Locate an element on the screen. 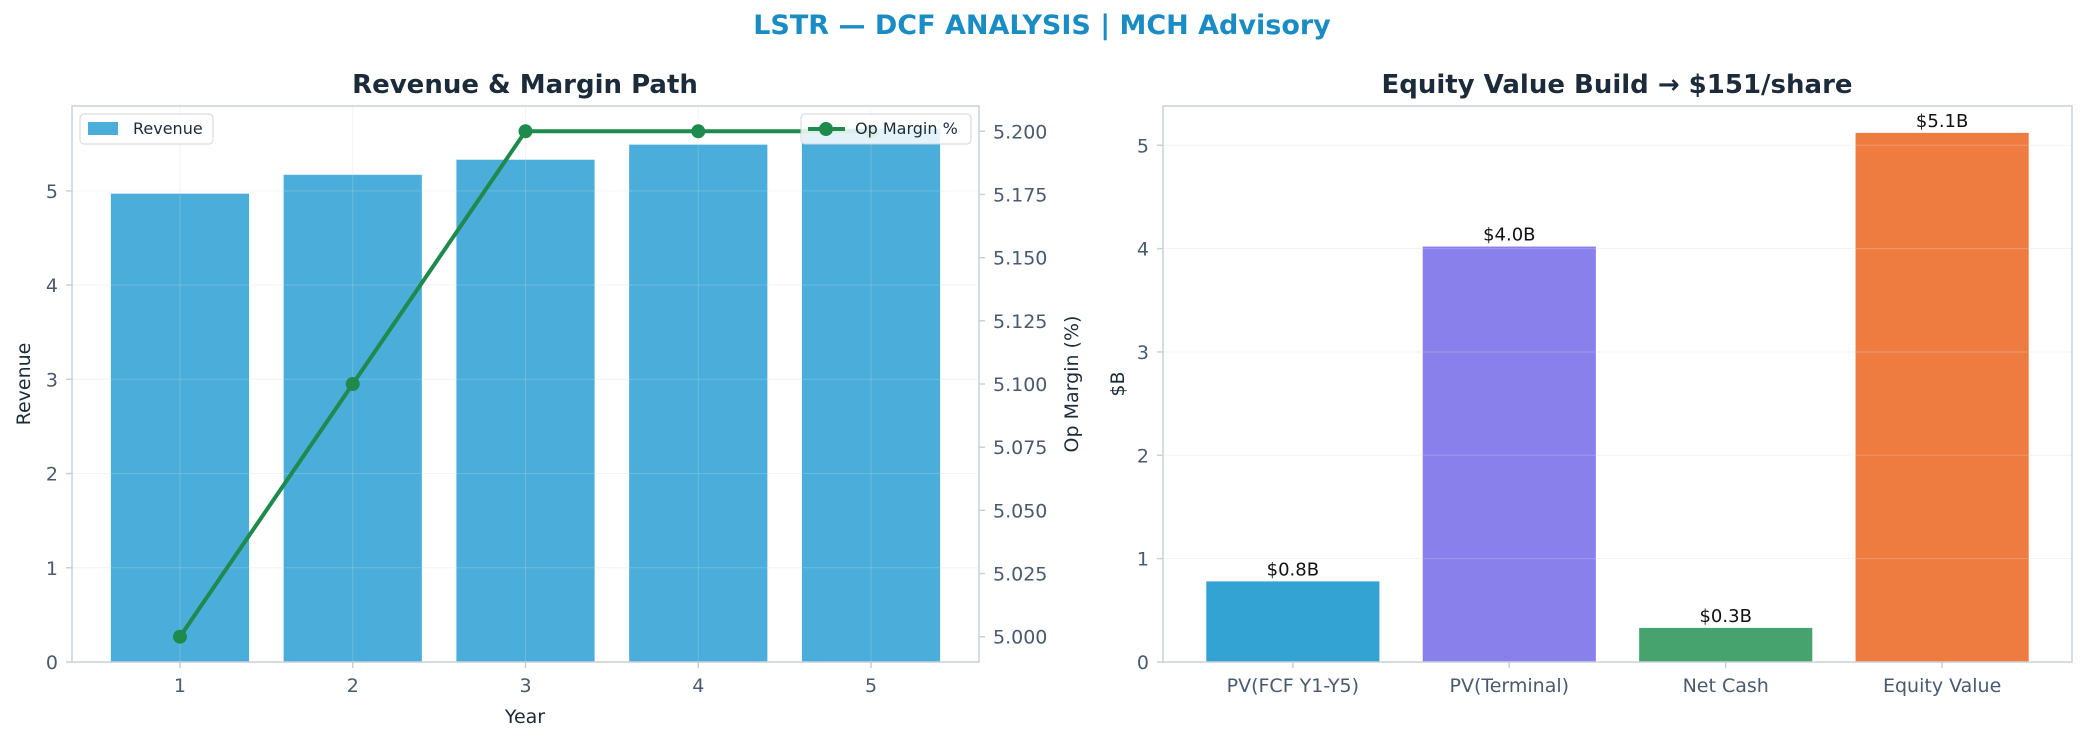 This screenshot has height=742, width=2084. equity-bar-label: $0.8B is located at coordinates (1293, 569).